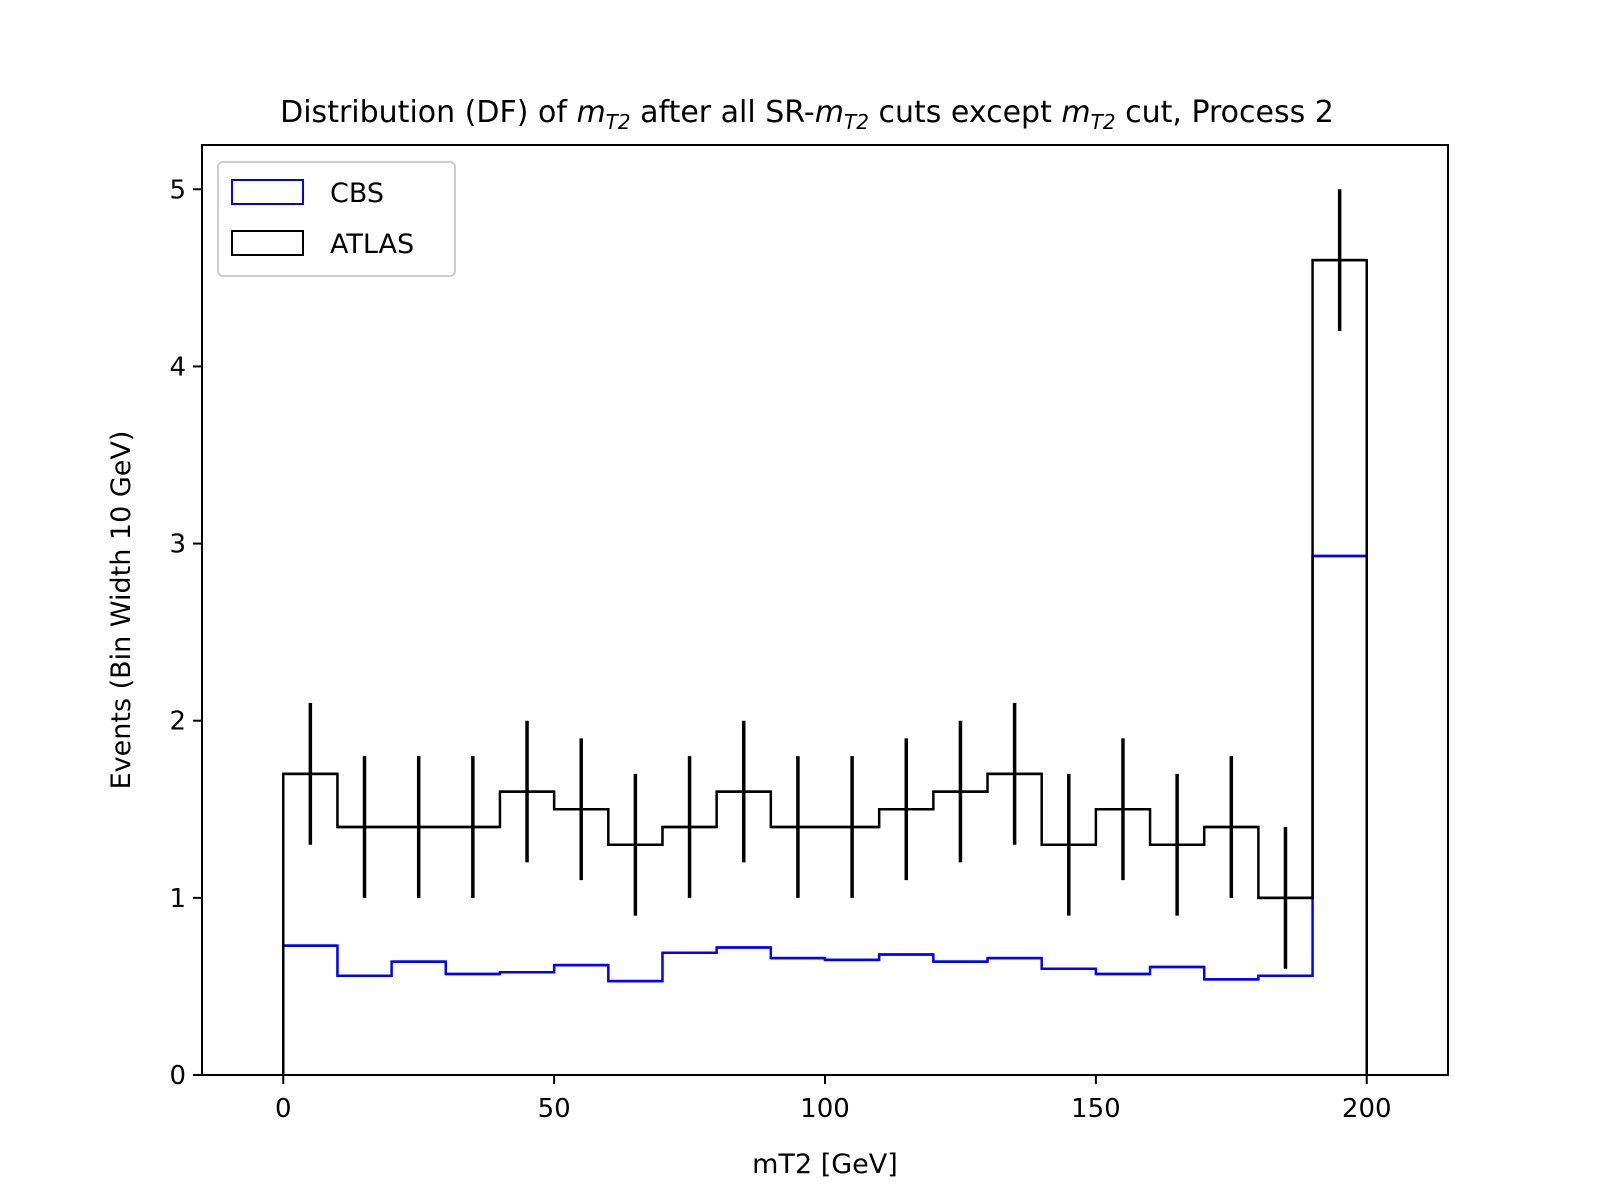 Image resolution: width=1600 pixels, height=1200 pixels. Describe the element at coordinates (177, 545) in the screenshot. I see `y-tick-label-3: 3` at that location.